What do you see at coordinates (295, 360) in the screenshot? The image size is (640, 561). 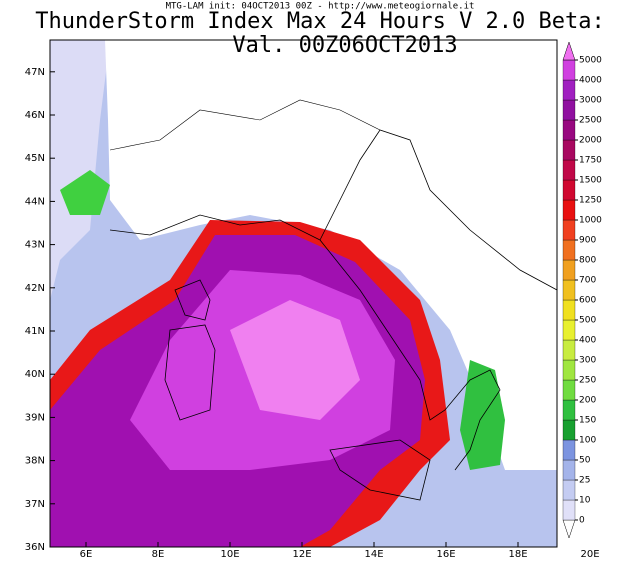 I see `pink-field` at bounding box center [295, 360].